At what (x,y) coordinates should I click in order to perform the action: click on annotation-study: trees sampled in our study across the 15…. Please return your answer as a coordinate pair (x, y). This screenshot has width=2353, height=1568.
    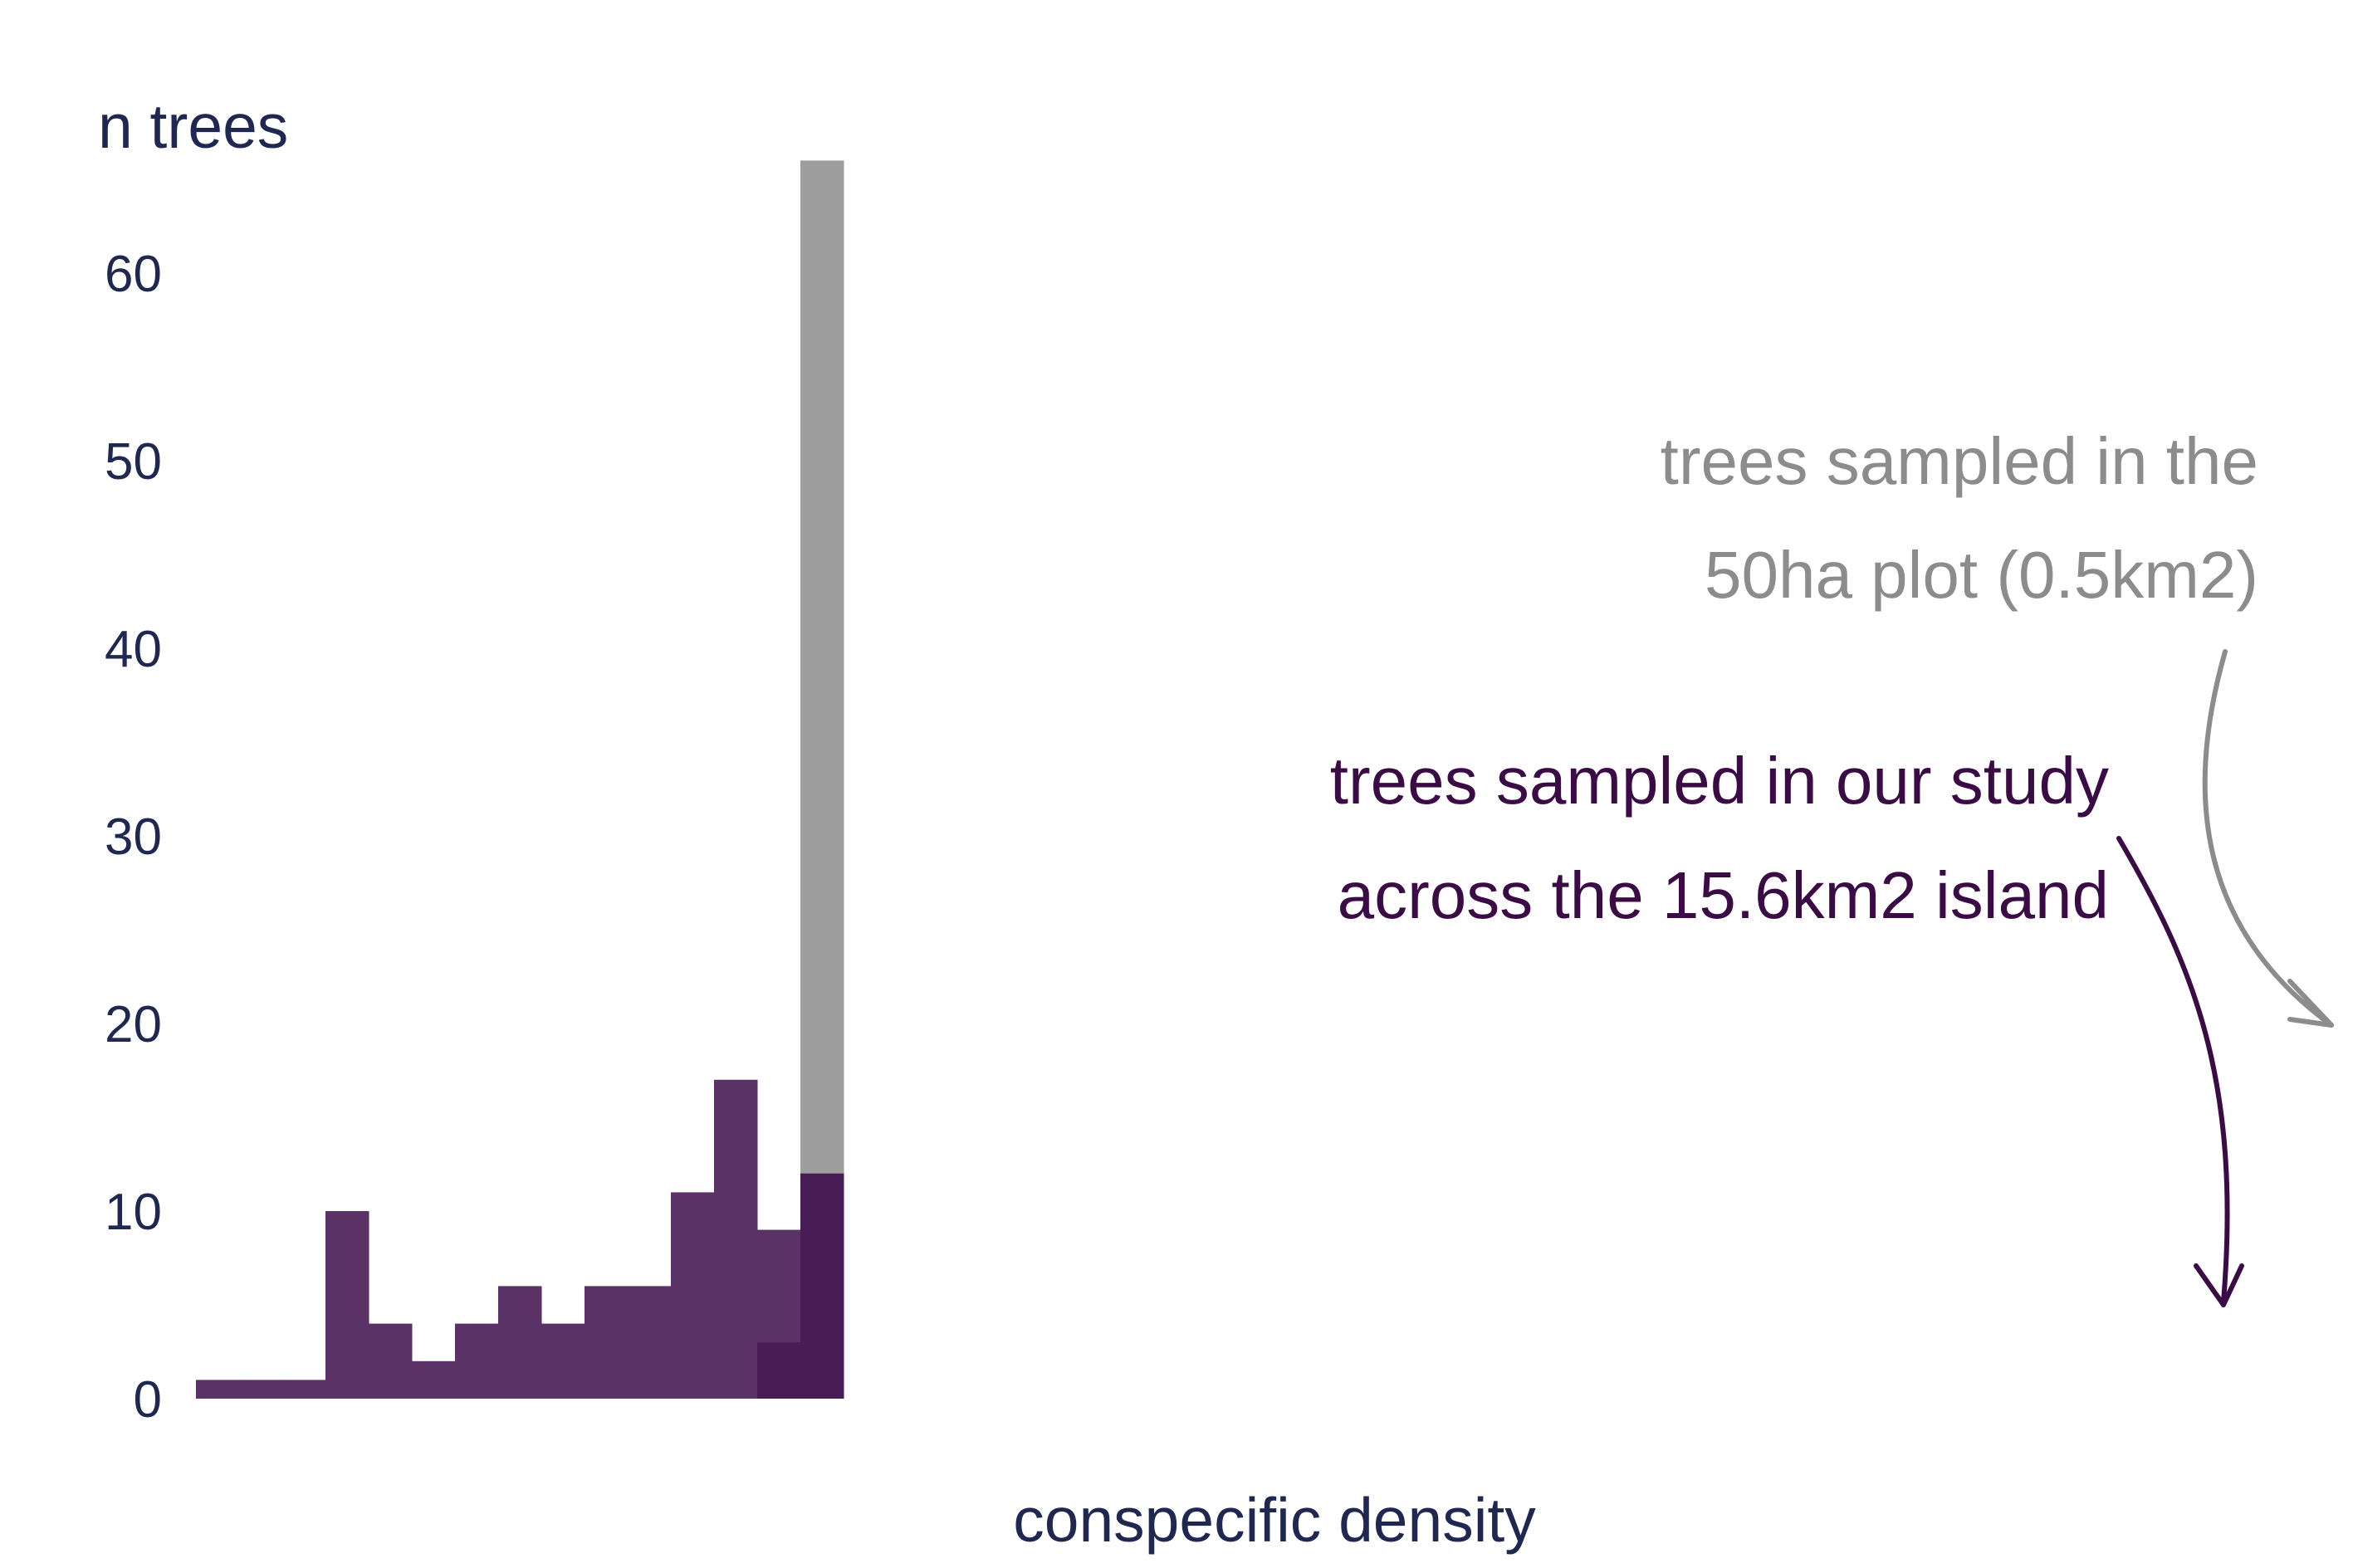
    Looking at the image, I should click on (1719, 838).